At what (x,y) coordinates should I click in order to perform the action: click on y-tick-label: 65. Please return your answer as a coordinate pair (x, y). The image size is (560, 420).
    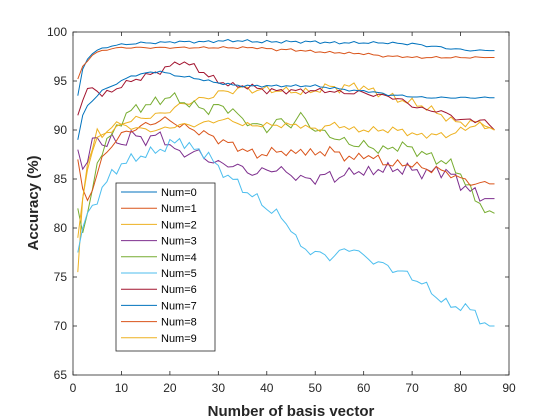
    Looking at the image, I should click on (61, 375).